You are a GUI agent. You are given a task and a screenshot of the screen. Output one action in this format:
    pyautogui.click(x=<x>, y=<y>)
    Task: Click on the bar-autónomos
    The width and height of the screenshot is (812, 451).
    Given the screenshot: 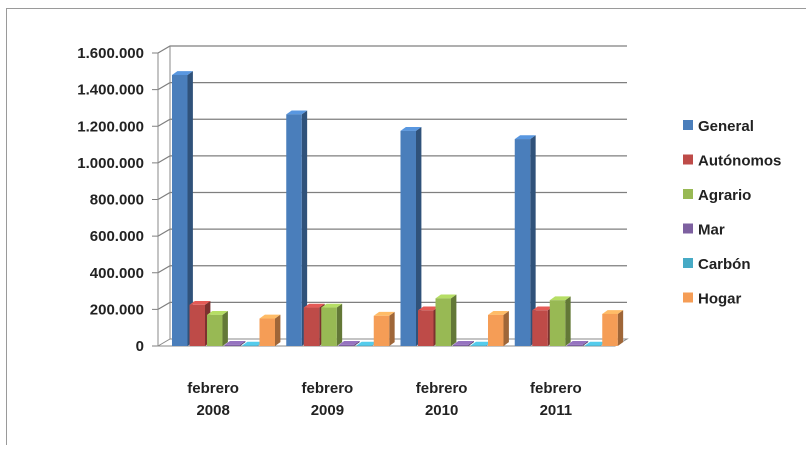 What is the action you would take?
    pyautogui.click(x=200, y=323)
    